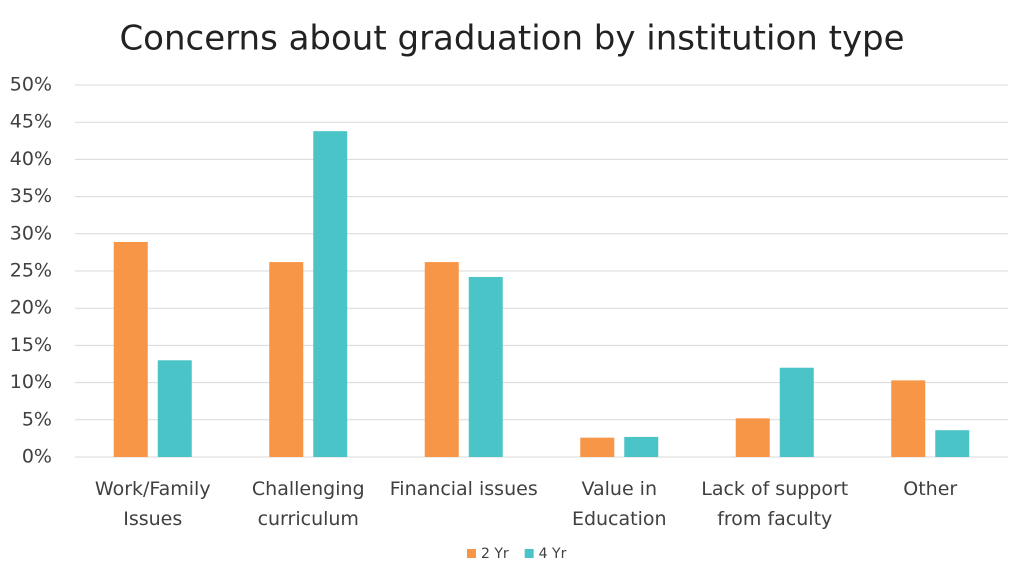 The image size is (1024, 580). I want to click on legend-label: 4 Yr, so click(553, 554).